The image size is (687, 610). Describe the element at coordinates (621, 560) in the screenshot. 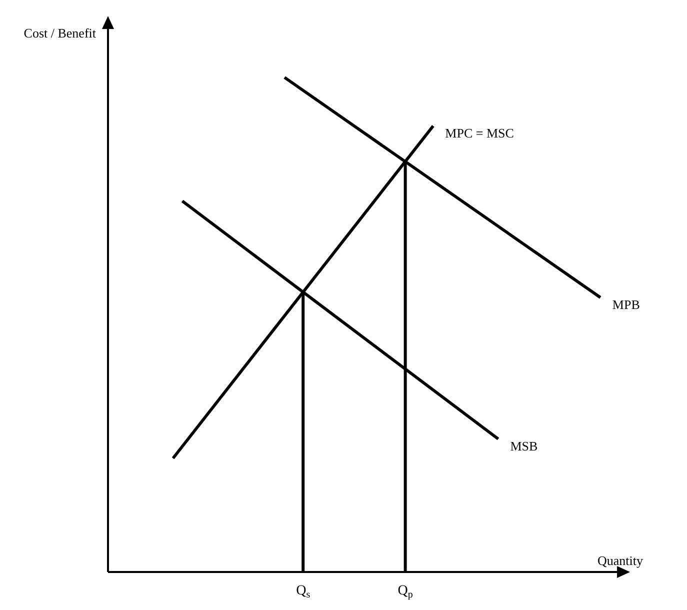

I see `x-axis-title: Quantity` at that location.